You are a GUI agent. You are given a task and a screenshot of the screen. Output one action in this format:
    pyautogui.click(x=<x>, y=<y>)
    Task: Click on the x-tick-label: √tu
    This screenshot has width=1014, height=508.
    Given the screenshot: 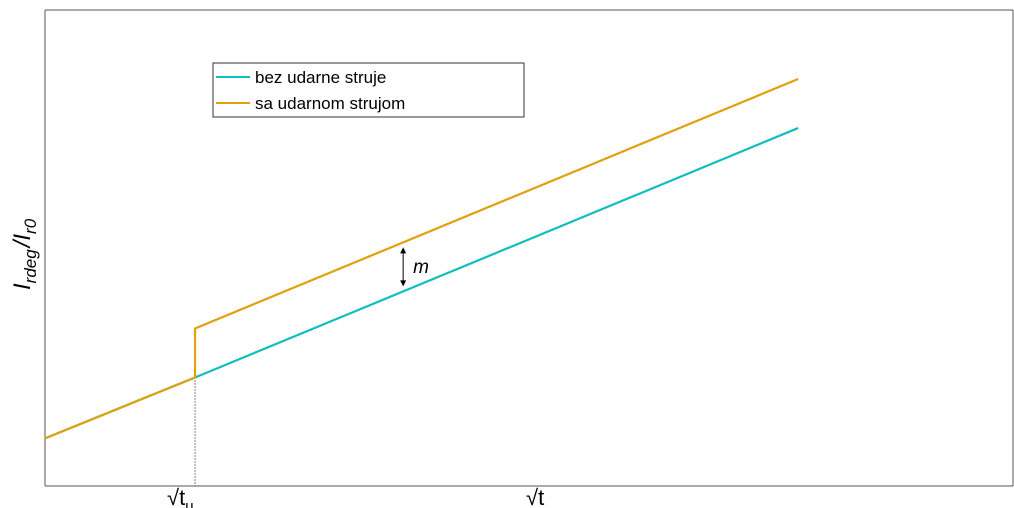 What is the action you would take?
    pyautogui.click(x=180, y=496)
    